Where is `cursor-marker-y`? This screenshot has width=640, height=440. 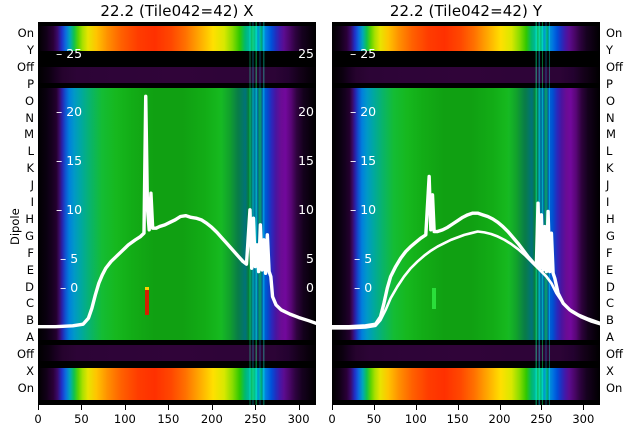
cursor-marker-y is located at coordinates (434, 299).